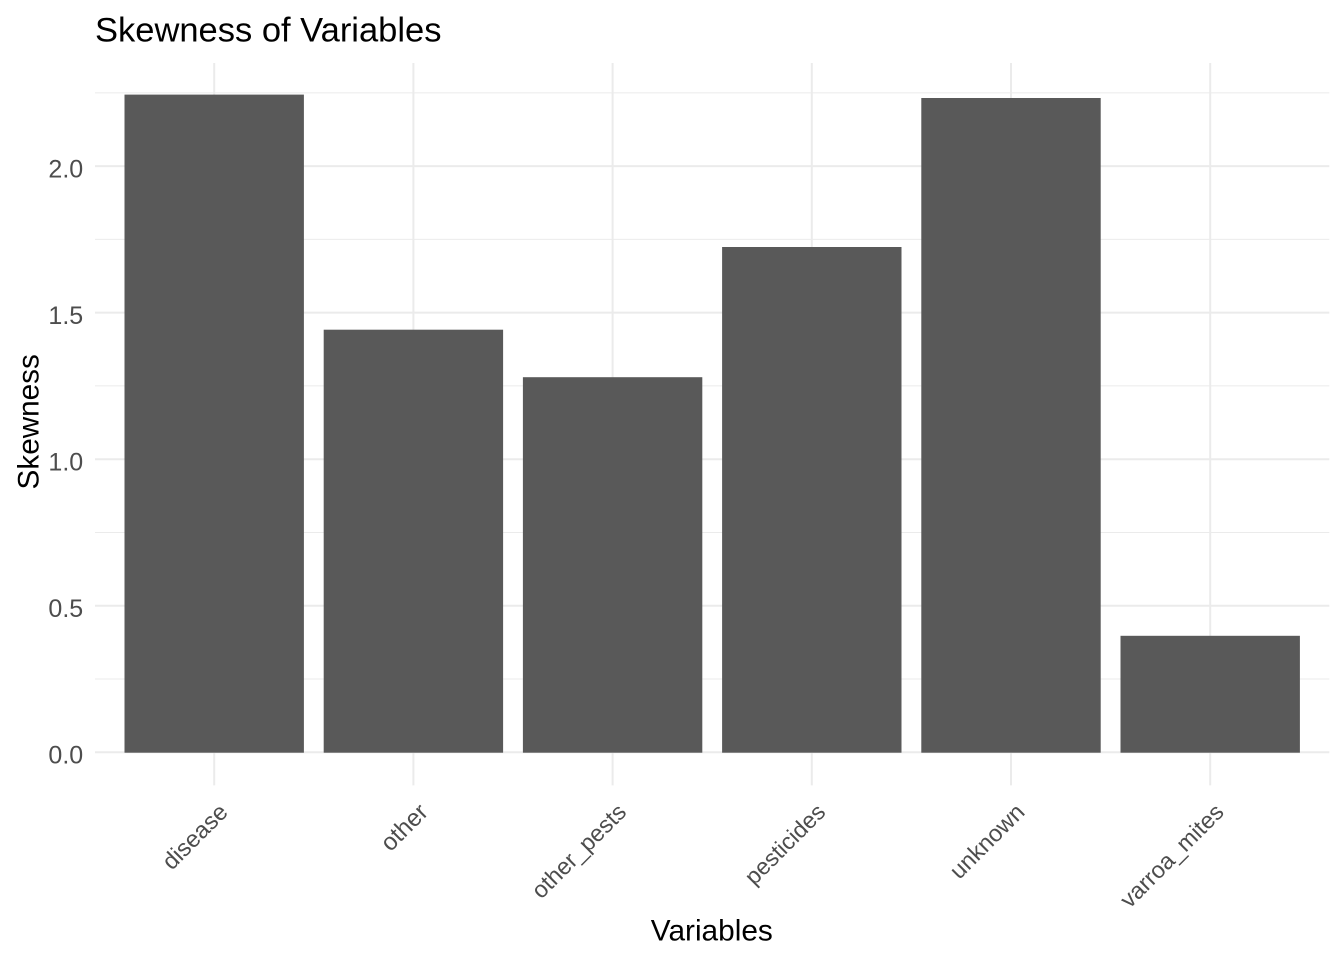  What do you see at coordinates (712, 931) in the screenshot?
I see `svg-text: Variables` at bounding box center [712, 931].